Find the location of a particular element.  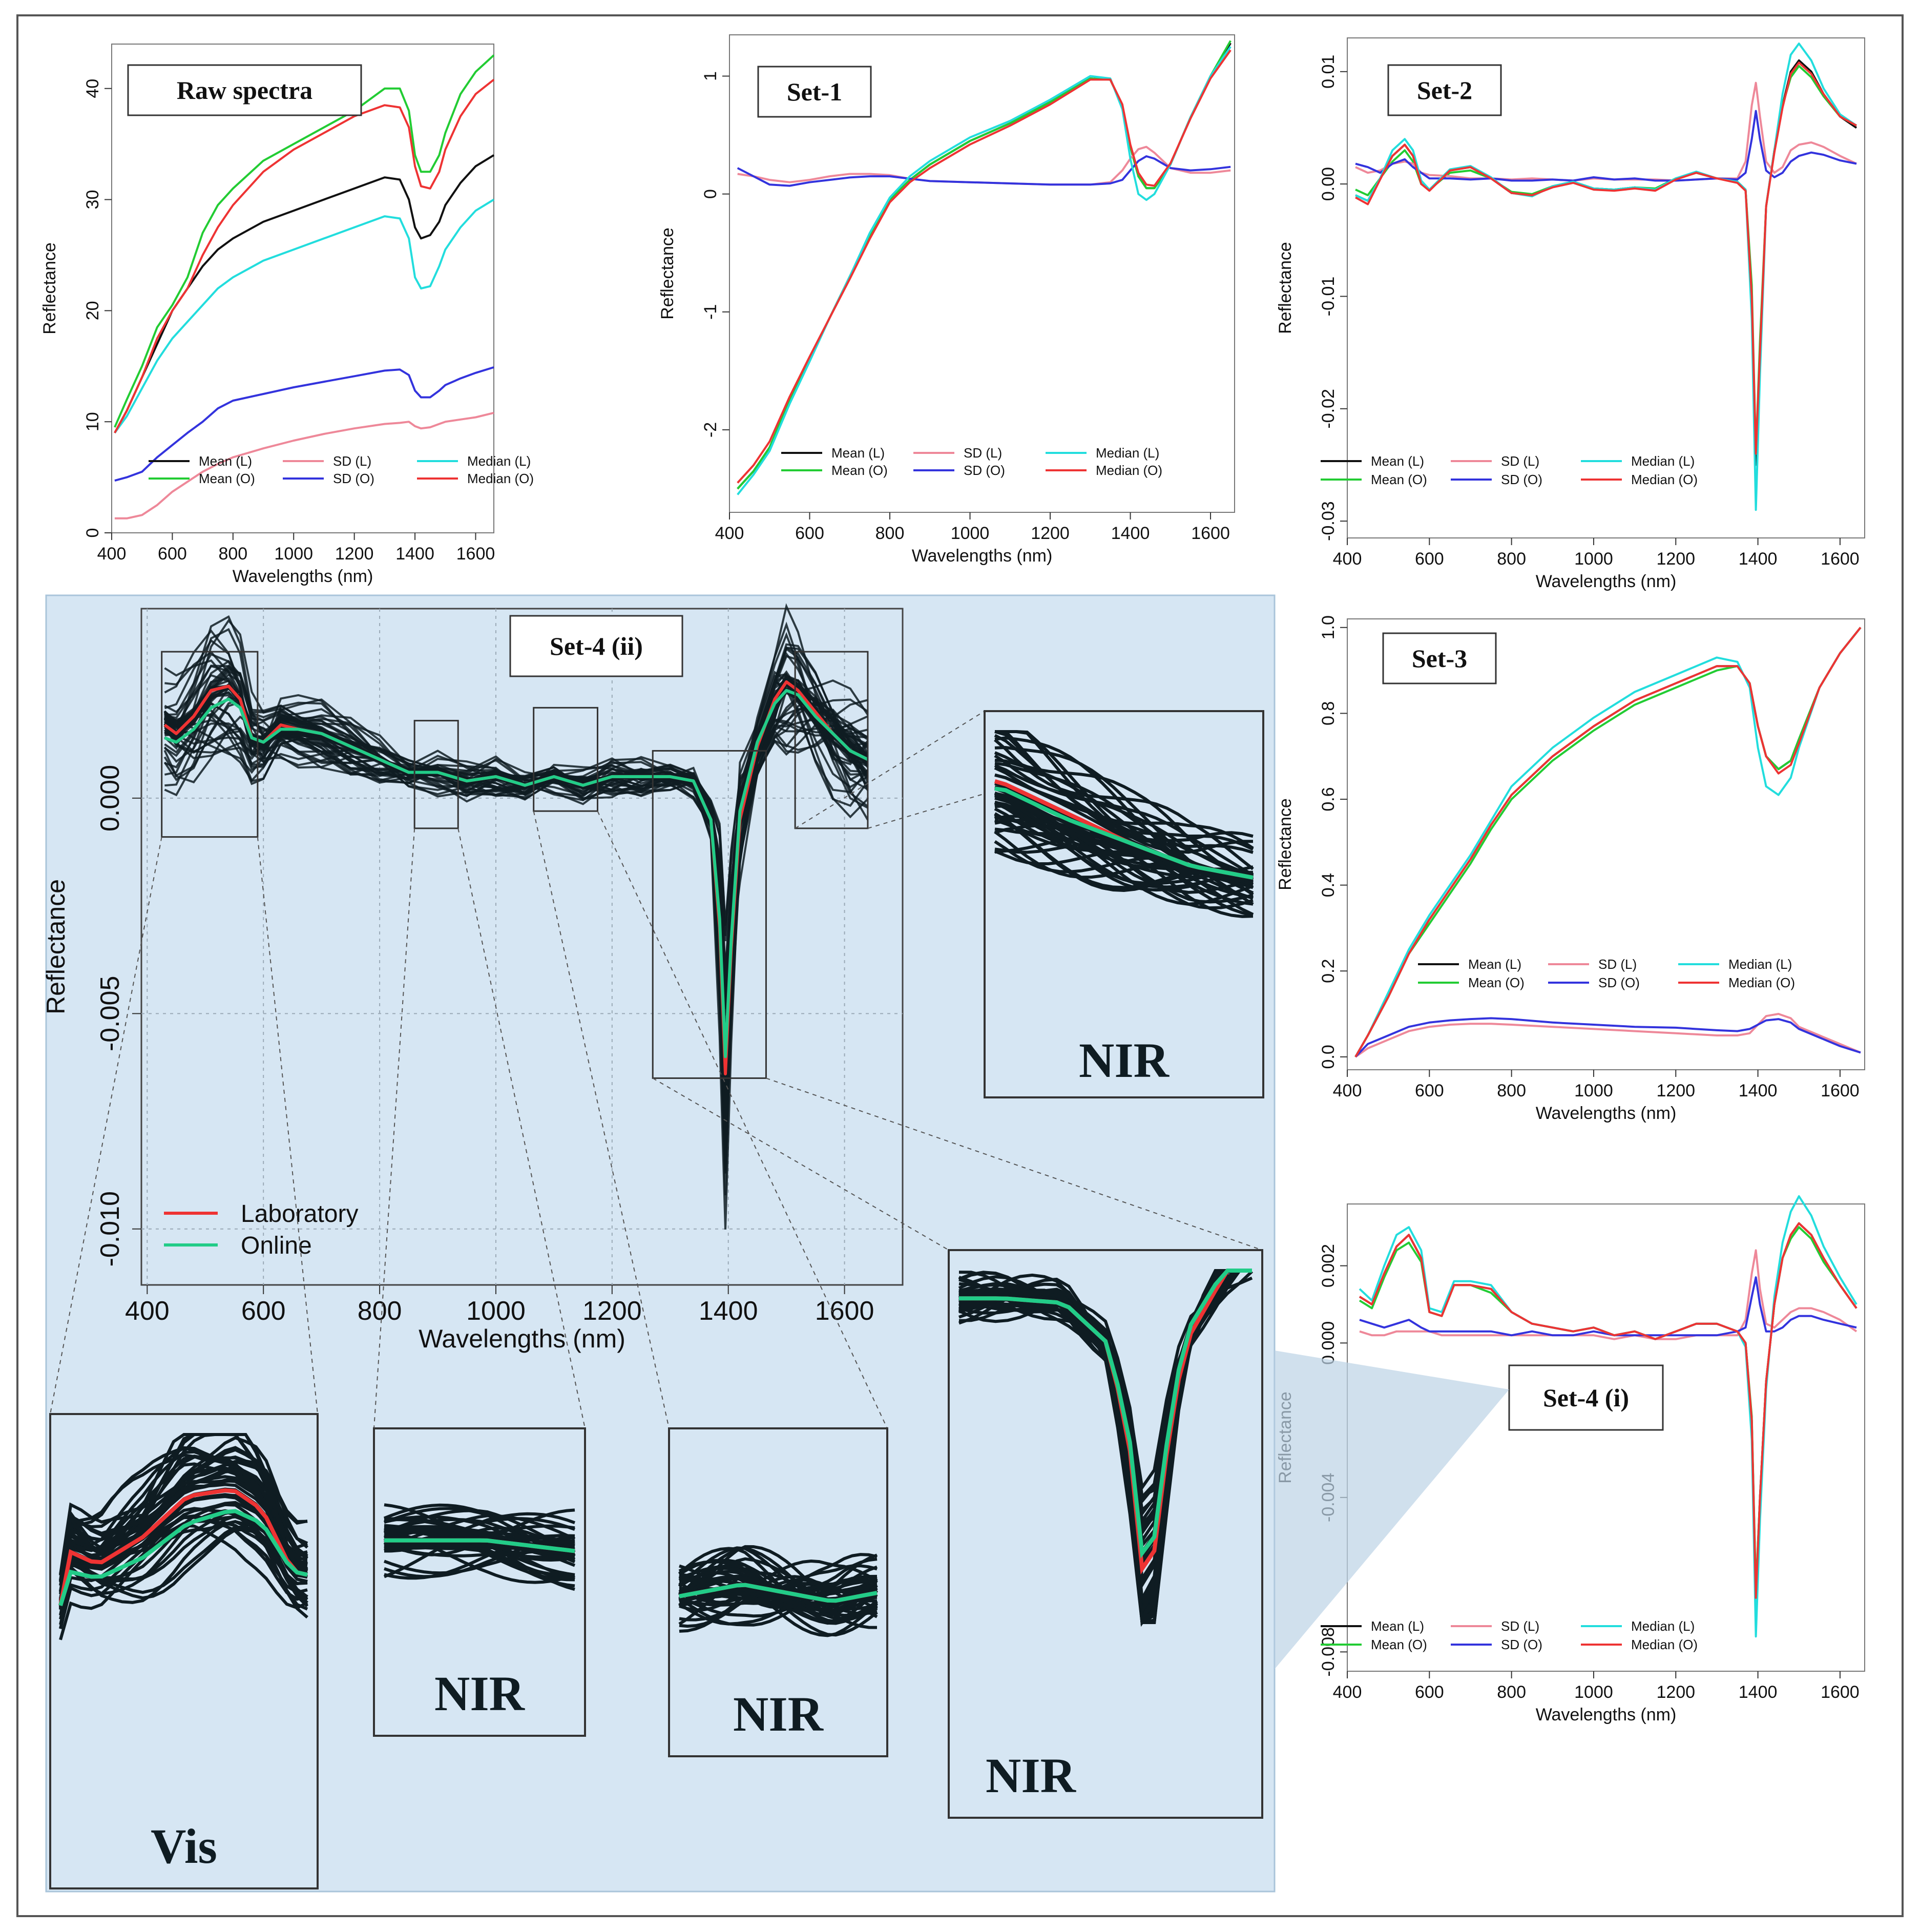

set4i-xlabel: Wavelengths (nm) is located at coordinates (1606, 1715).